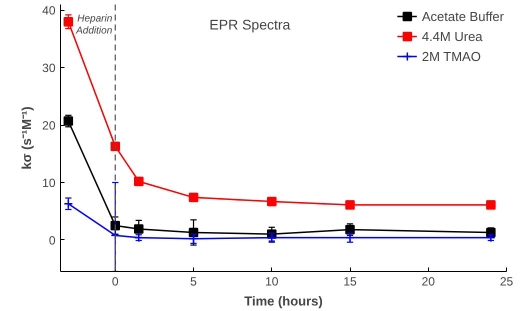  I want to click on y-tick-label: 10, so click(49, 183).